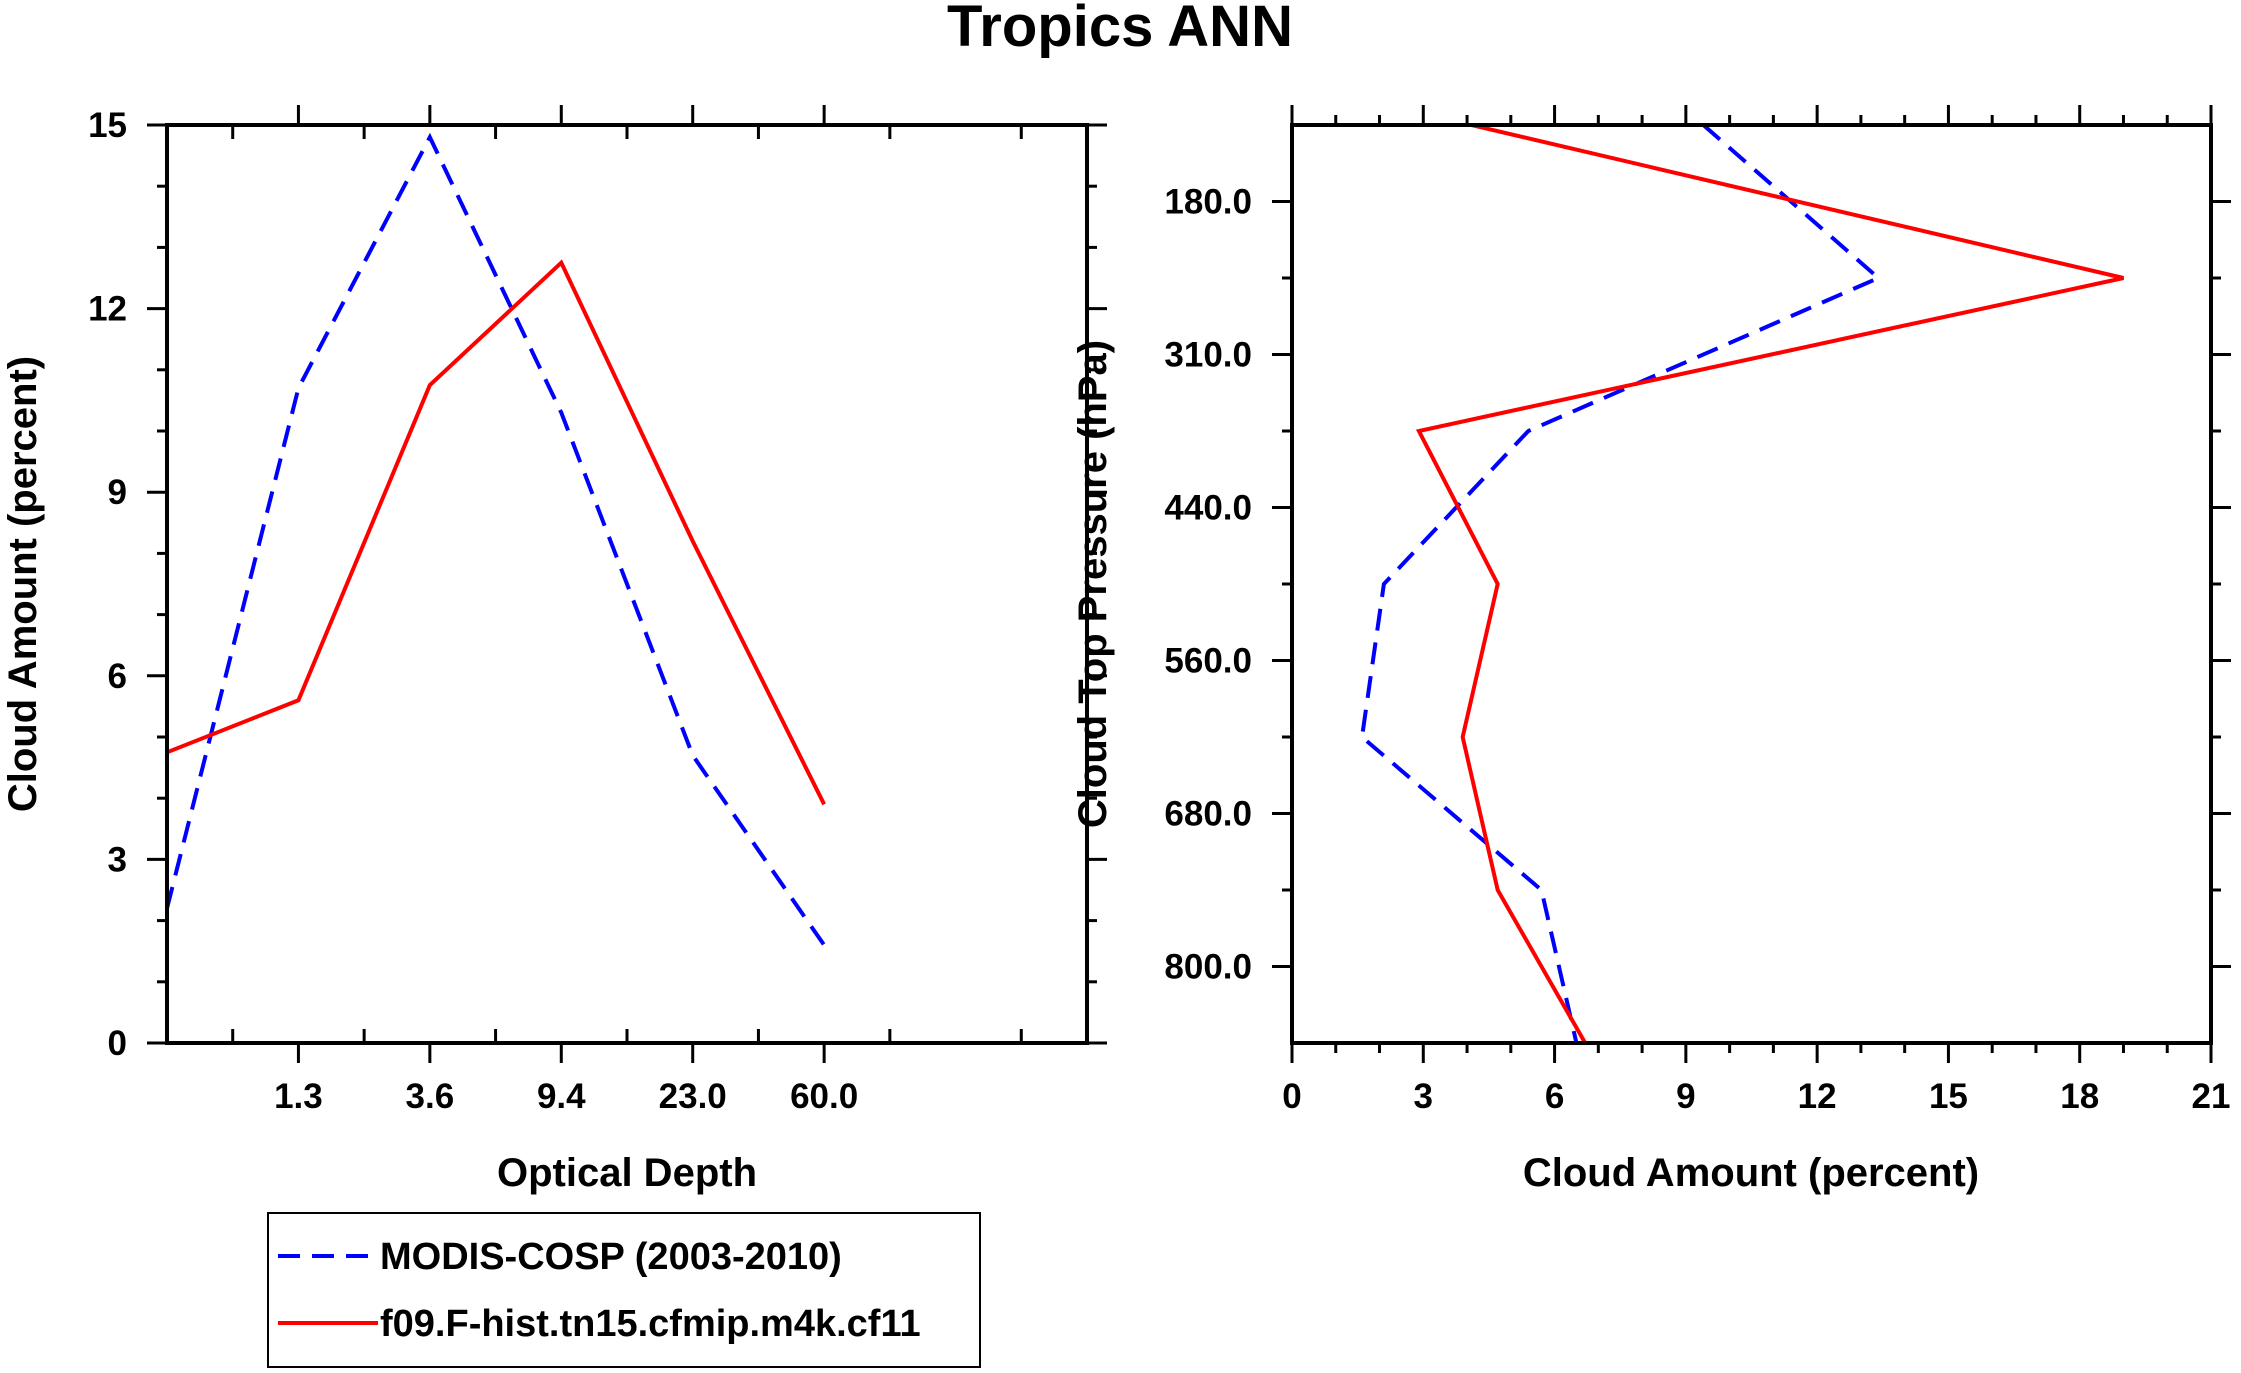  I want to click on left-x-axis-label: Optical Depth, so click(627, 1173).